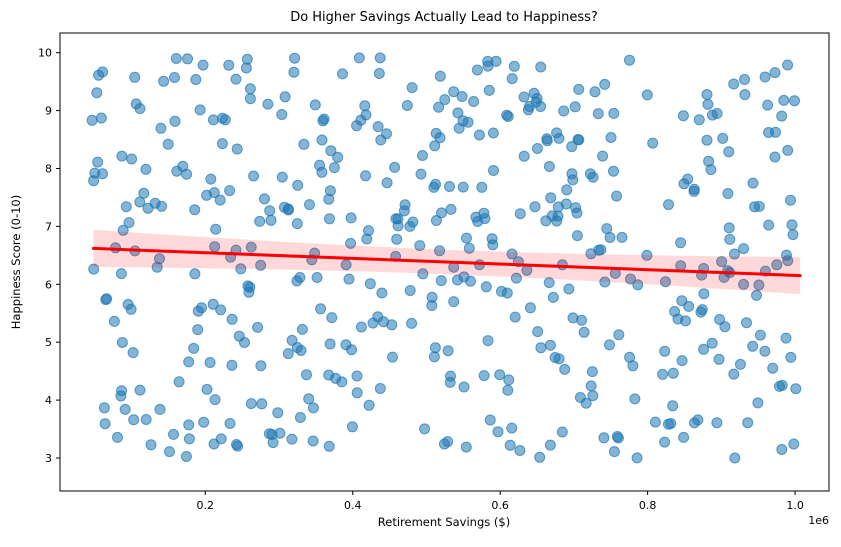 The image size is (841, 547). Describe the element at coordinates (205, 505) in the screenshot. I see `x-tick-label: 0.2` at that location.